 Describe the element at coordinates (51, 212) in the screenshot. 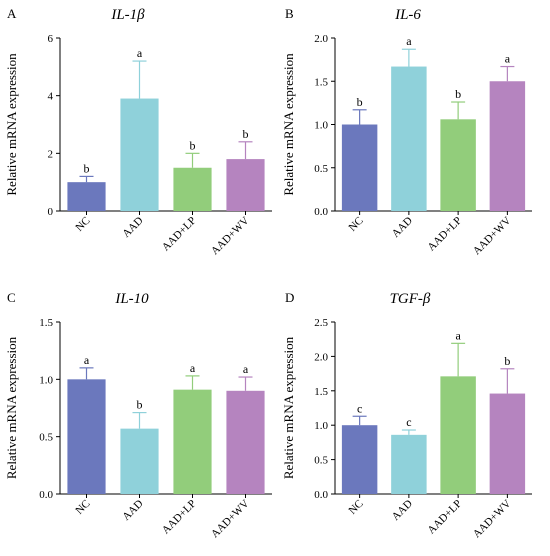

I see `y-tick-label: 0` at that location.